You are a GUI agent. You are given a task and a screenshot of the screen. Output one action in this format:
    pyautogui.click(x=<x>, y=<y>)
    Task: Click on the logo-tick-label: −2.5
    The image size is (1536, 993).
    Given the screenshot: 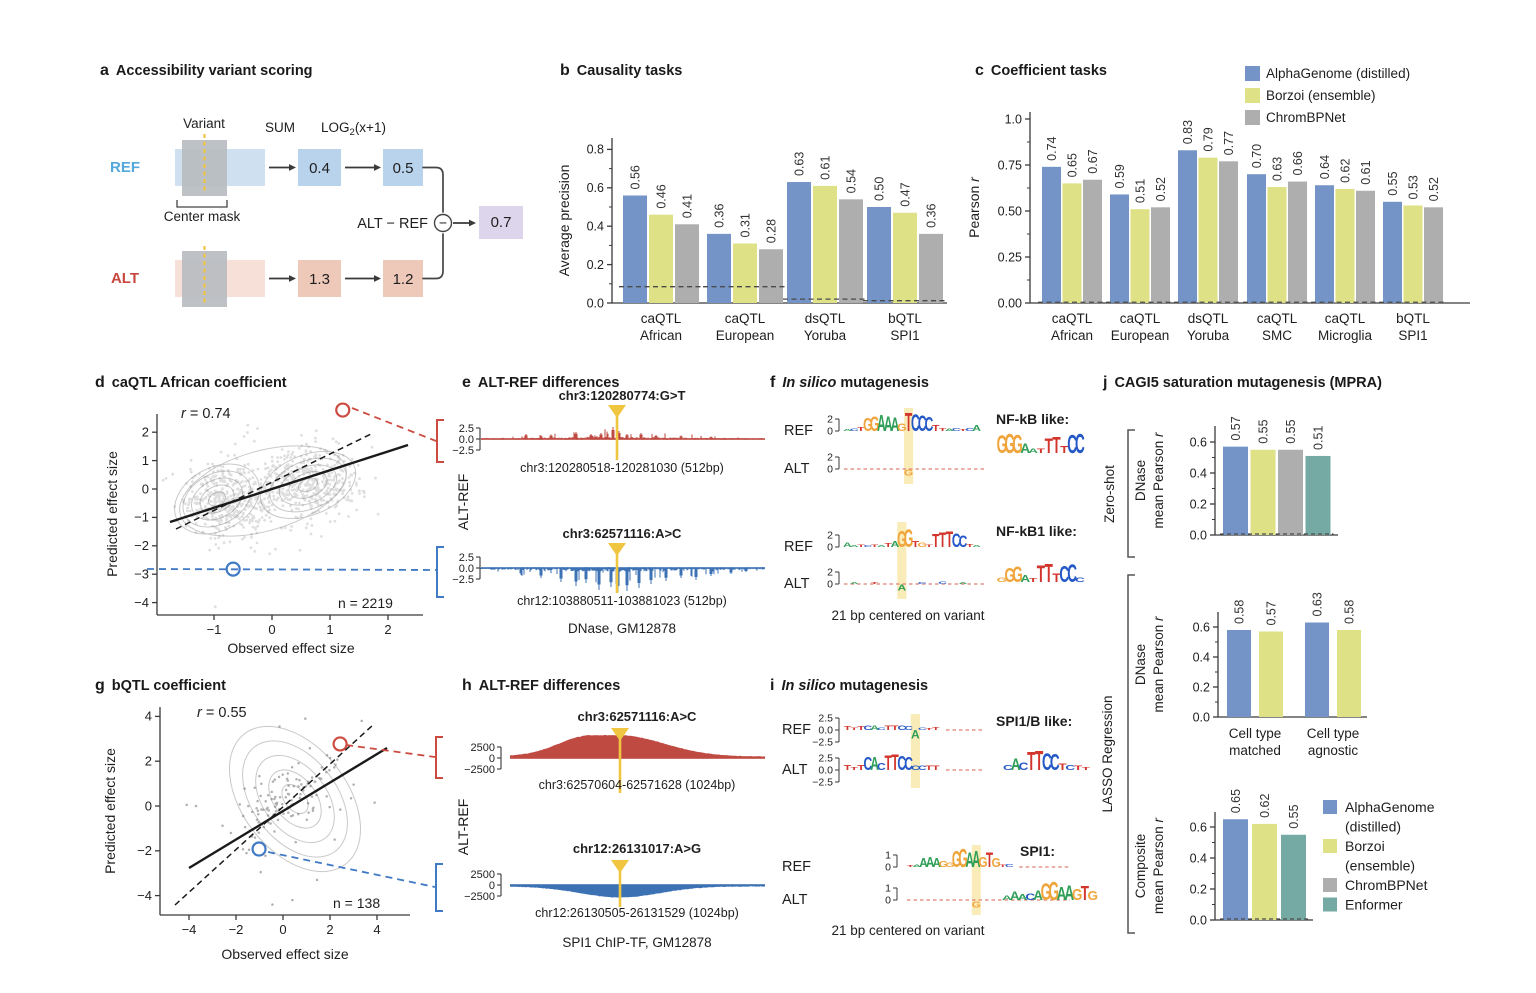 What is the action you would take?
    pyautogui.click(x=822, y=783)
    